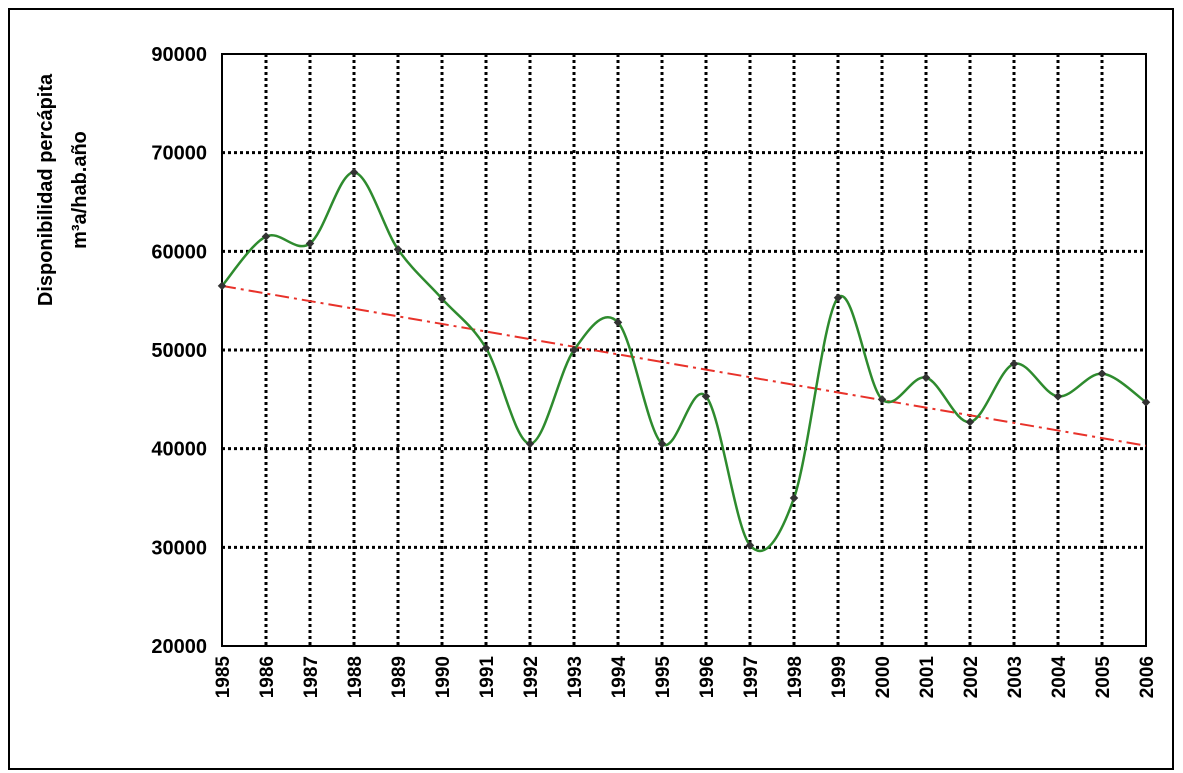  What do you see at coordinates (1103, 677) in the screenshot?
I see `x-tick-label: 2005` at bounding box center [1103, 677].